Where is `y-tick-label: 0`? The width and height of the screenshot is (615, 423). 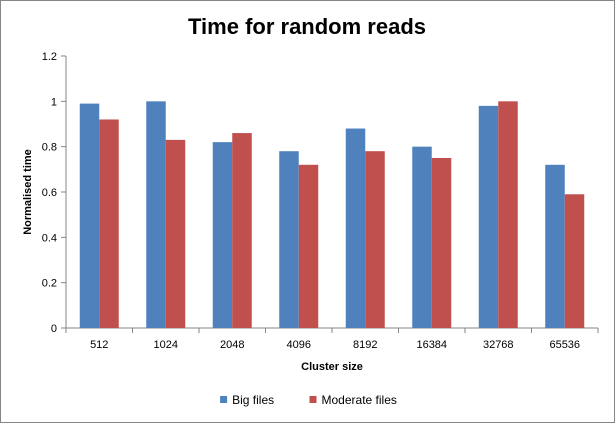 y-tick-label: 0 is located at coordinates (54, 329).